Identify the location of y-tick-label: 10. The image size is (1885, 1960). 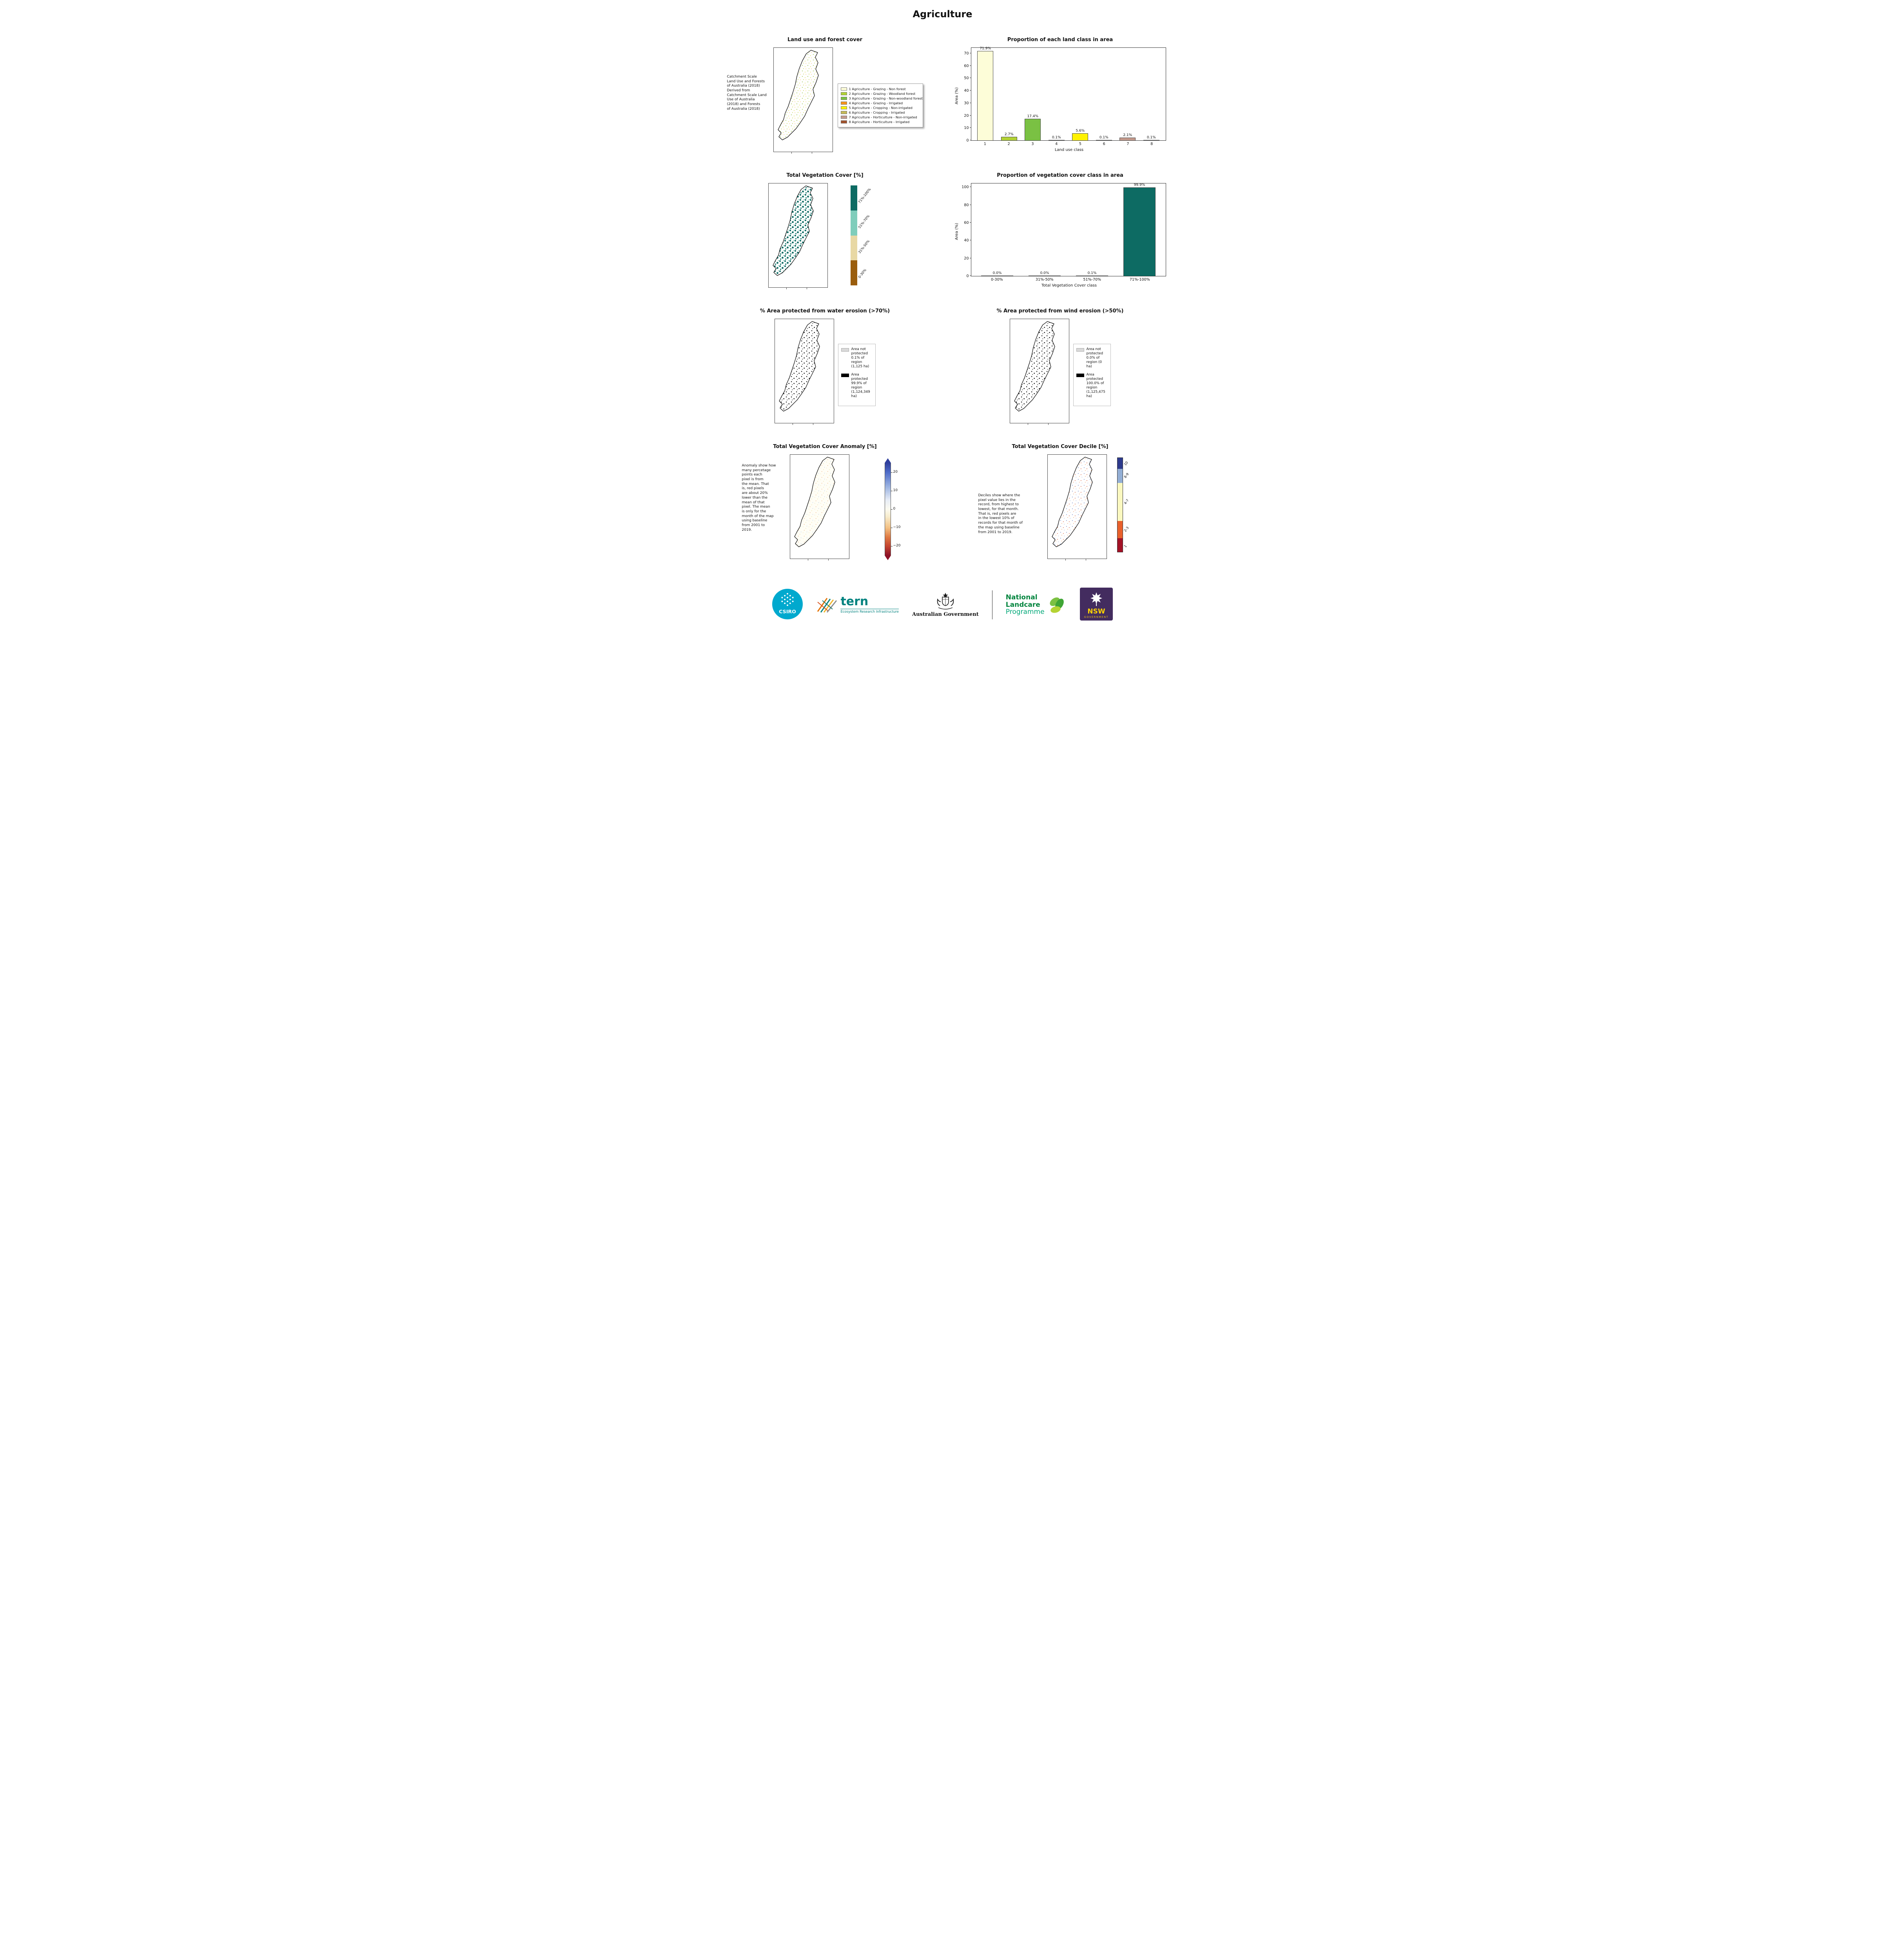
(967, 128).